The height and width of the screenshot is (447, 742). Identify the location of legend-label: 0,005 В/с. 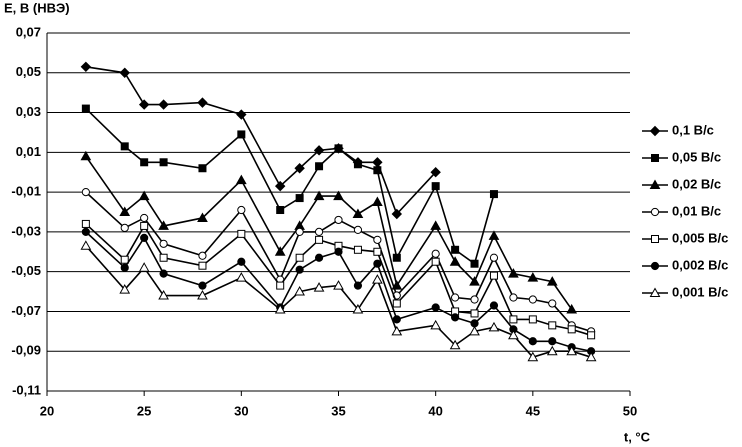
(700, 237).